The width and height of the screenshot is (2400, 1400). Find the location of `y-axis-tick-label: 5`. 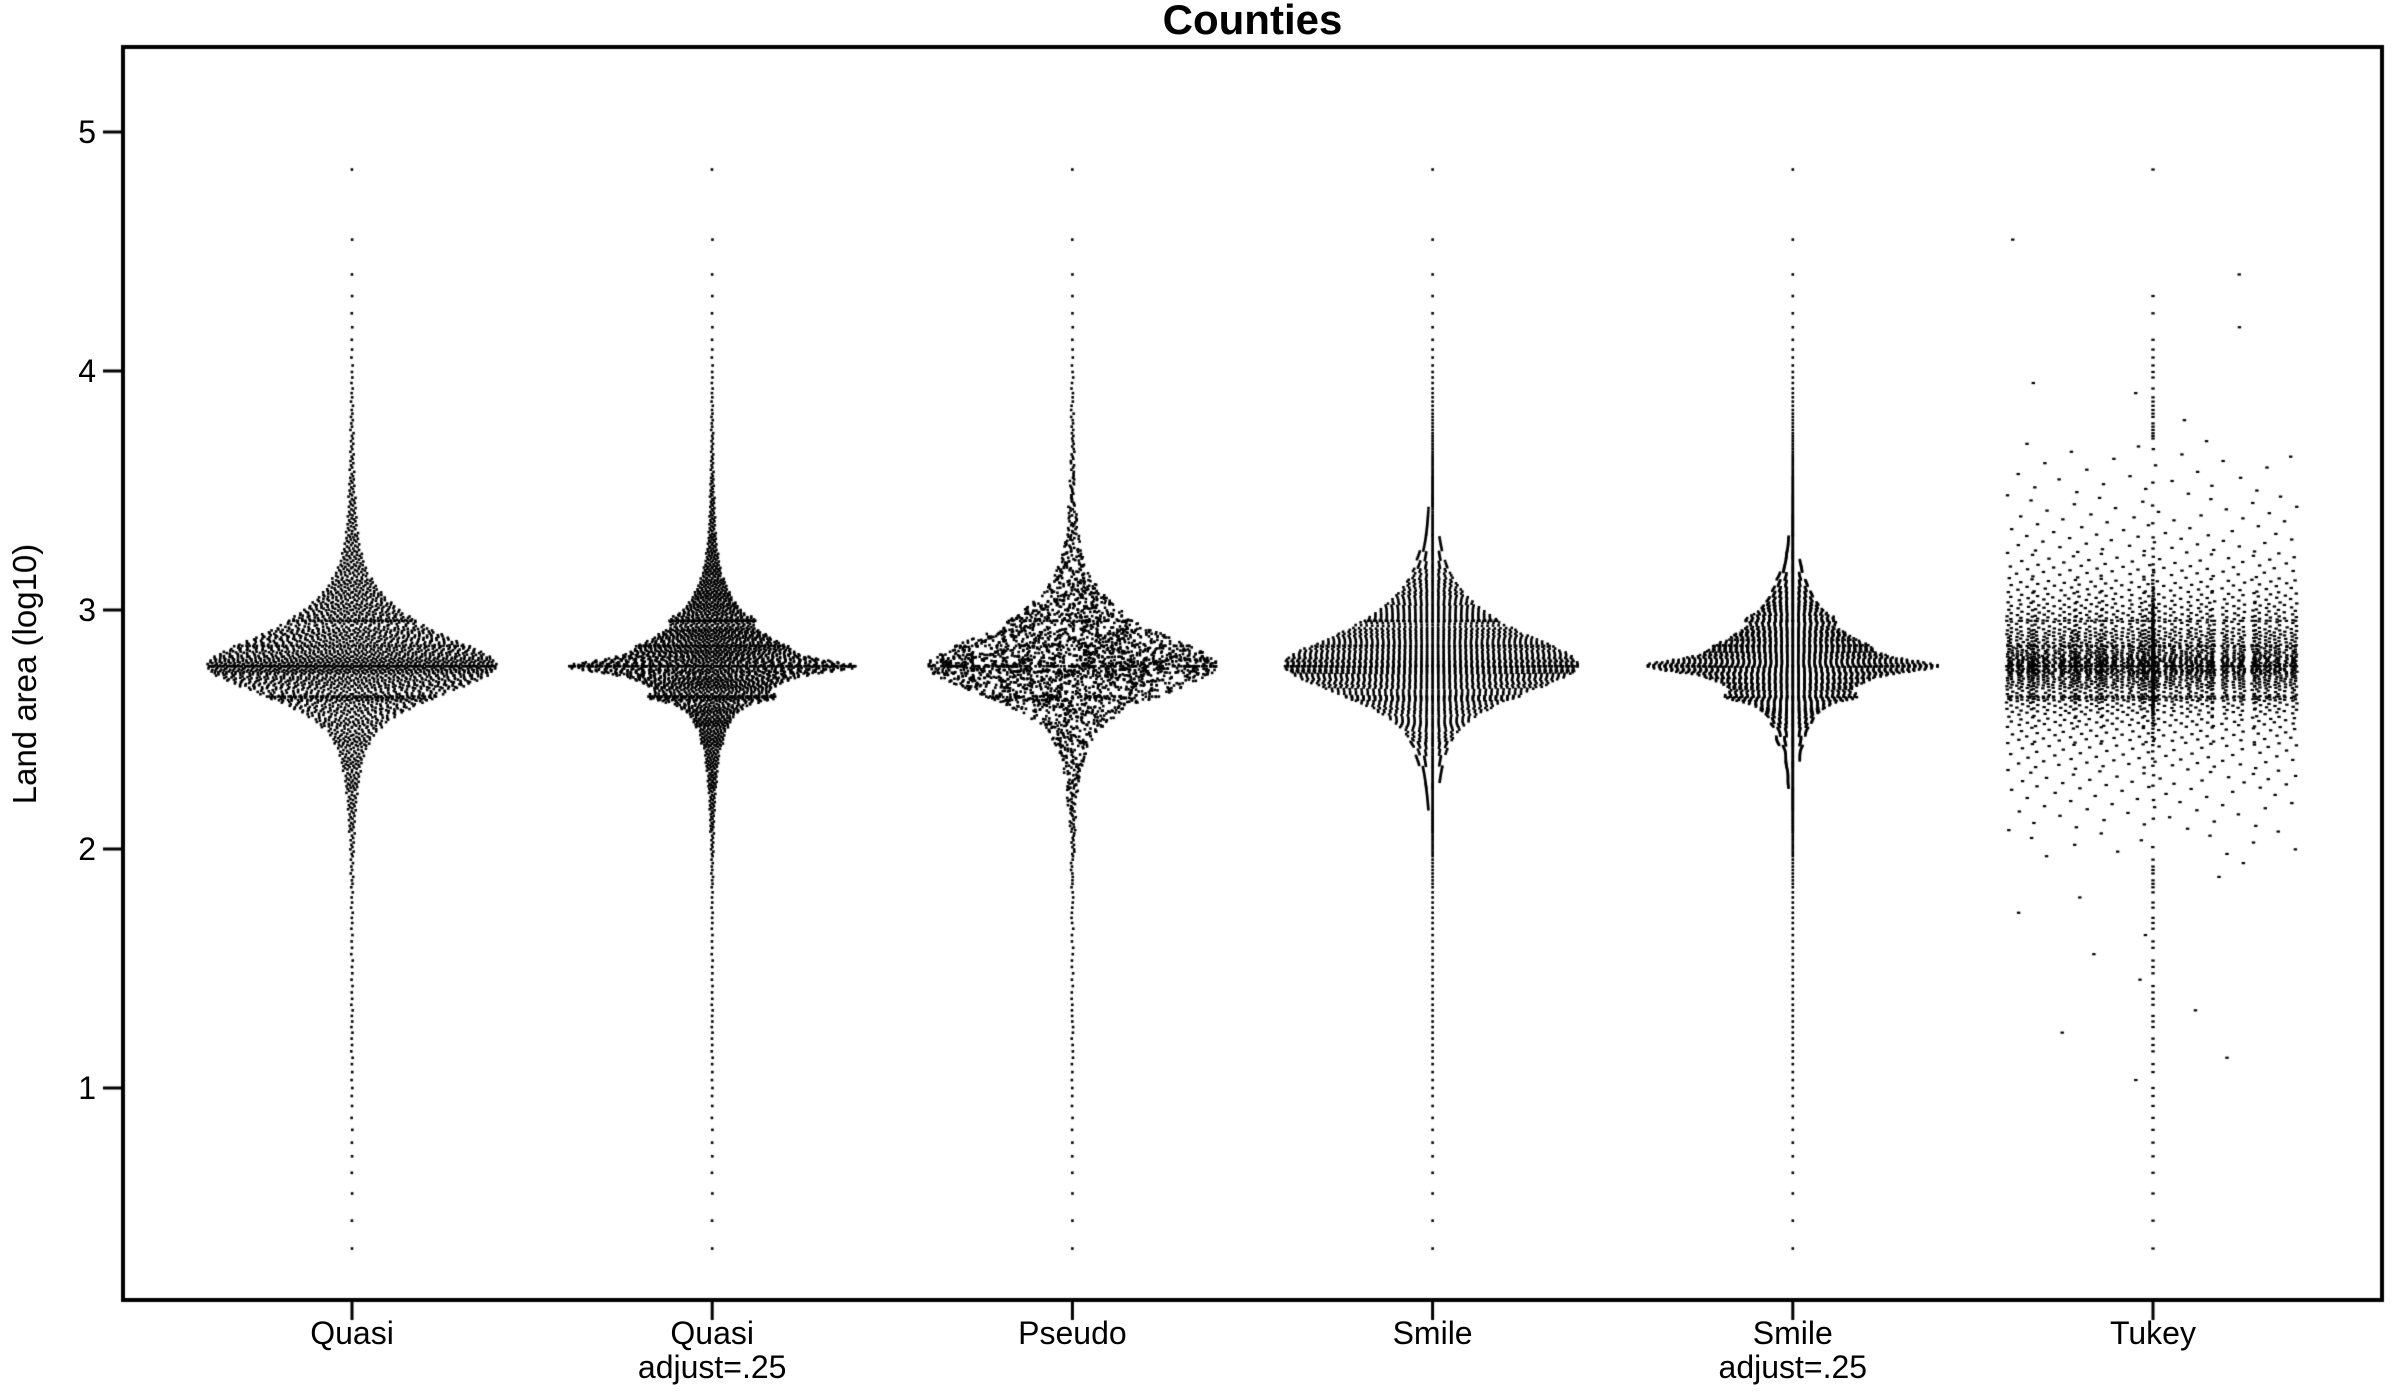

y-axis-tick-label: 5 is located at coordinates (87, 132).